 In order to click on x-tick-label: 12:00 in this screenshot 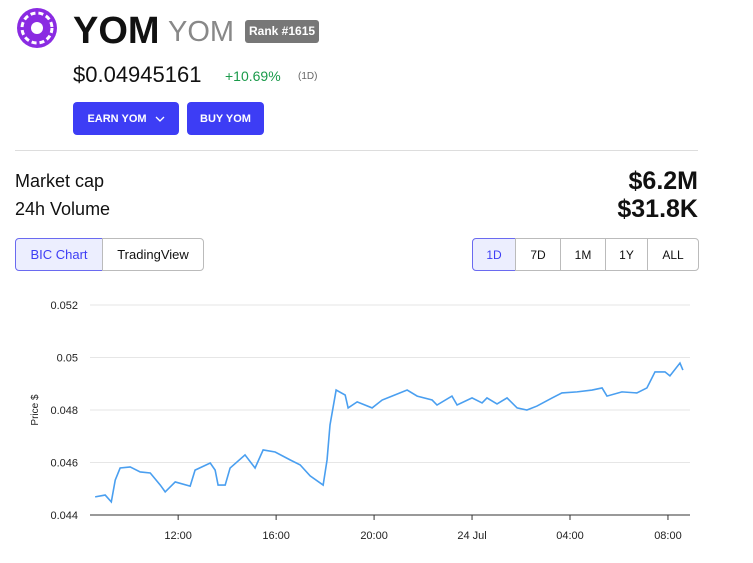, I will do `click(178, 536)`.